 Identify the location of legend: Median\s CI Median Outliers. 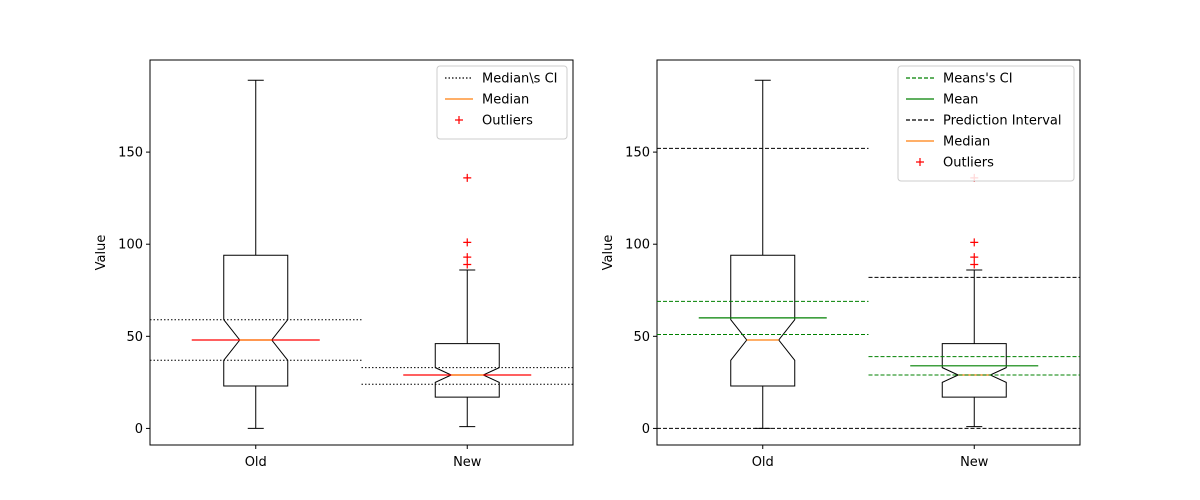
(502, 102).